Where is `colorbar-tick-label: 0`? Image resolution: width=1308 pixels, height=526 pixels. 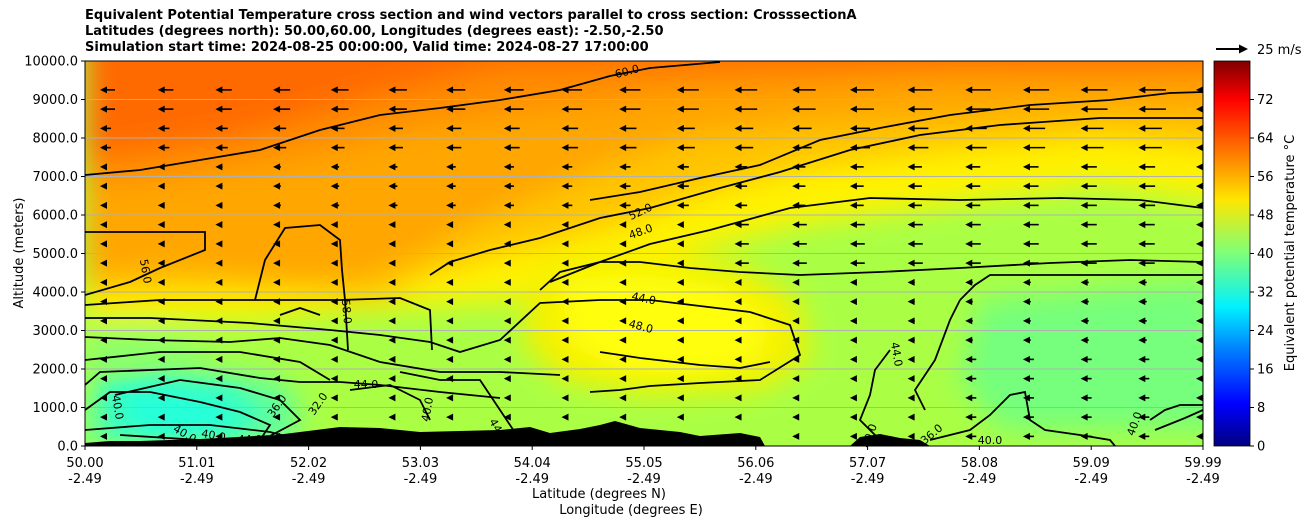
colorbar-tick-label: 0 is located at coordinates (1261, 447).